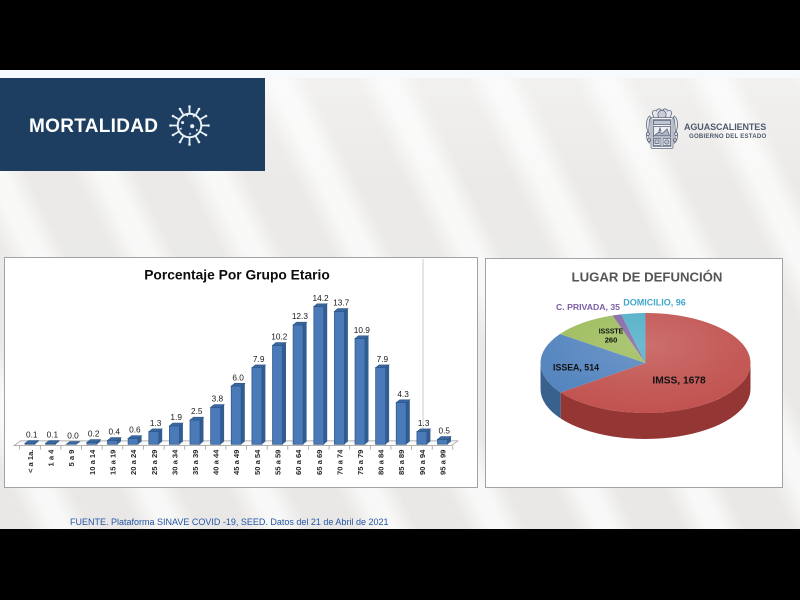 This screenshot has width=800, height=600. I want to click on svg-text: 0.0, so click(73, 436).